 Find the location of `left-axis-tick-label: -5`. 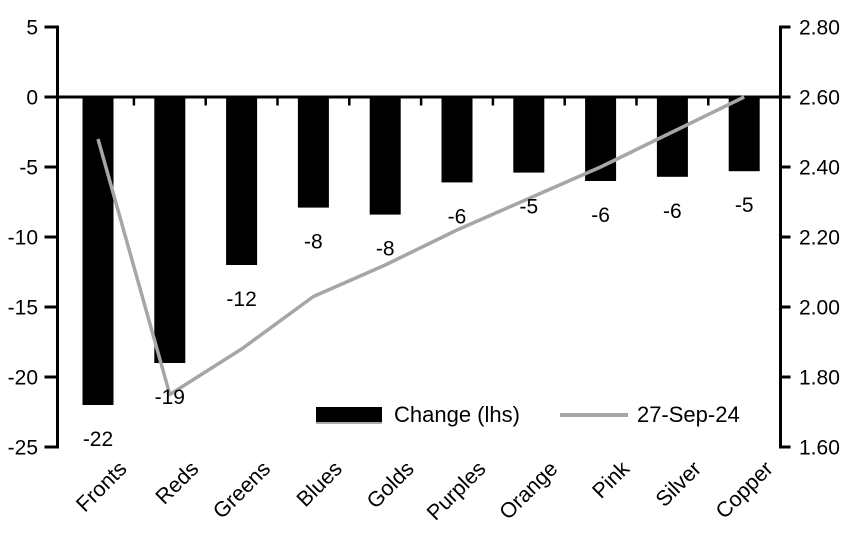

left-axis-tick-label: -5 is located at coordinates (28, 168).